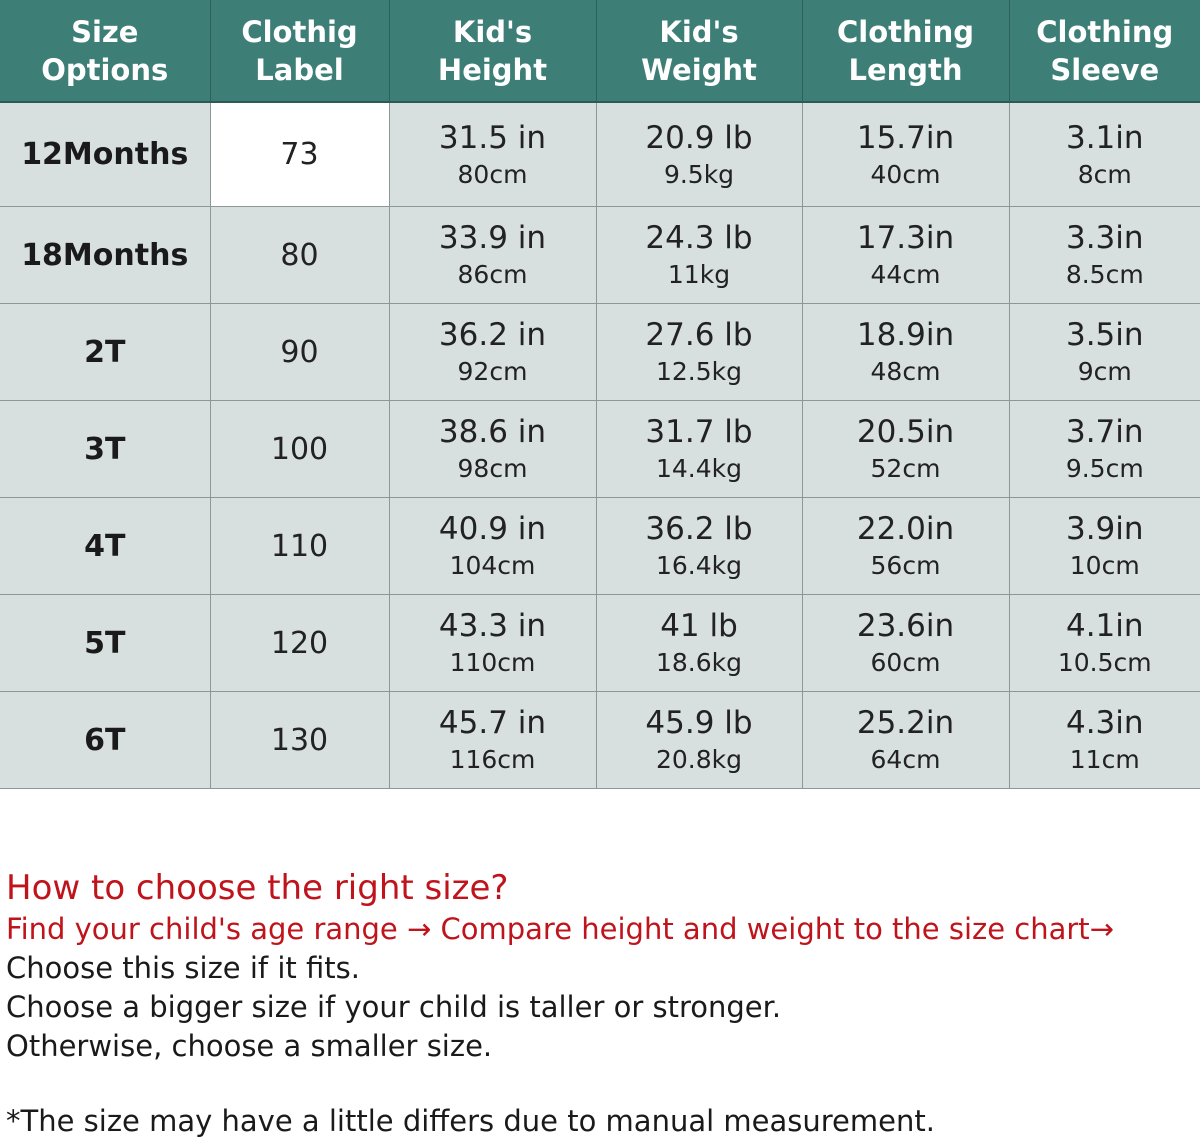 This screenshot has height=1141, width=1200. I want to click on weight-kg: 9.5kg, so click(699, 174).